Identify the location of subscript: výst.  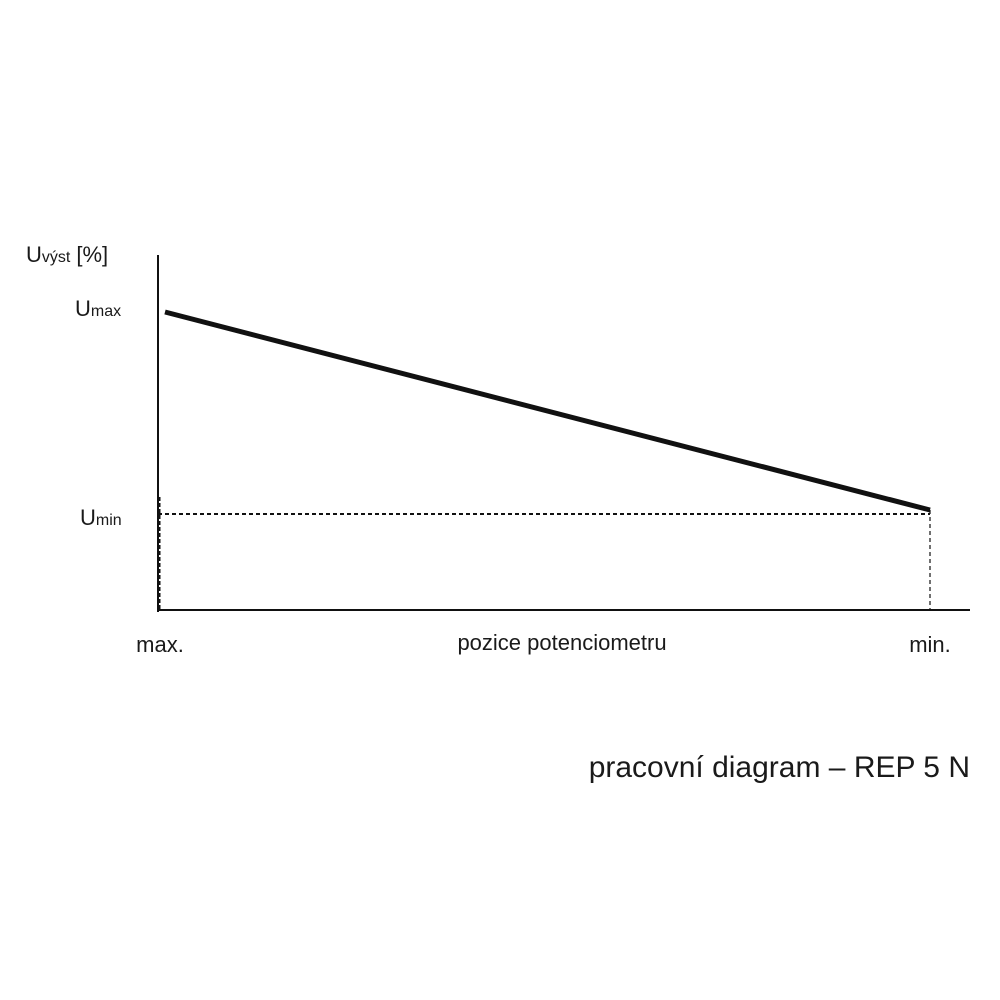
(56, 257).